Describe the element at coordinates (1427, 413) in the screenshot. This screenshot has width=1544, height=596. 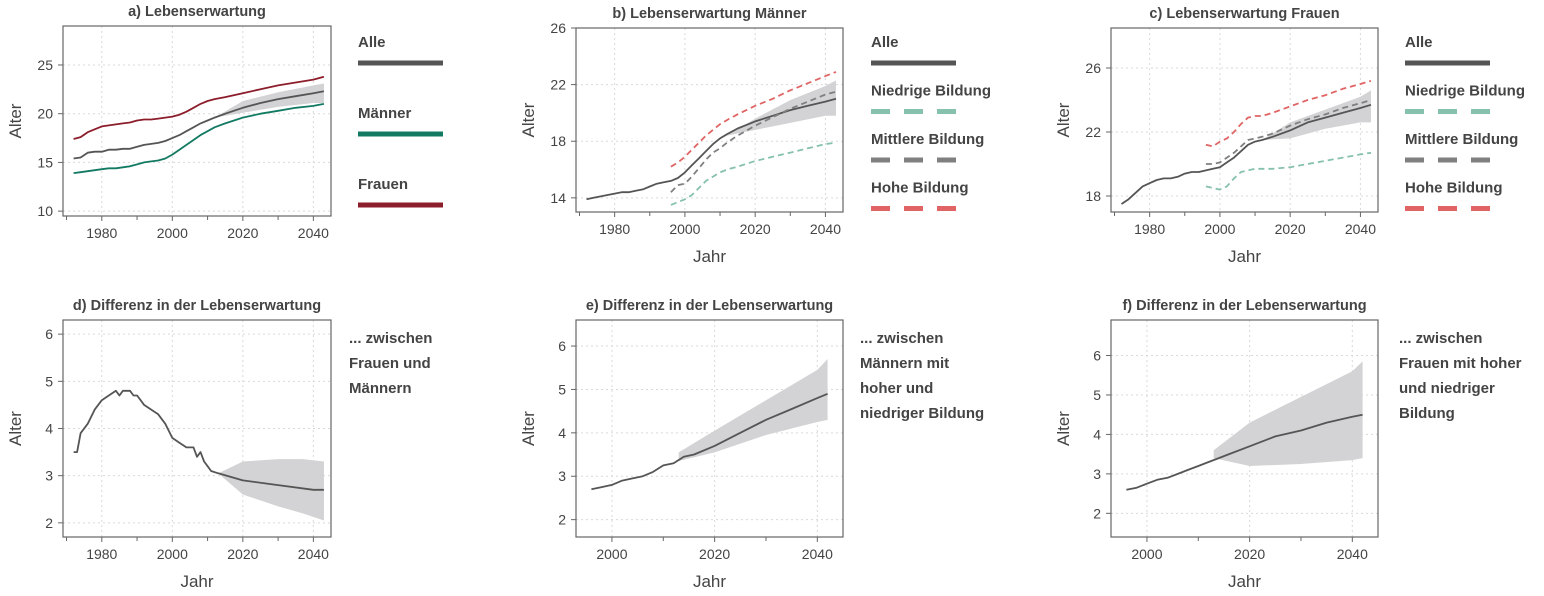
I see `note-line: Bildung` at that location.